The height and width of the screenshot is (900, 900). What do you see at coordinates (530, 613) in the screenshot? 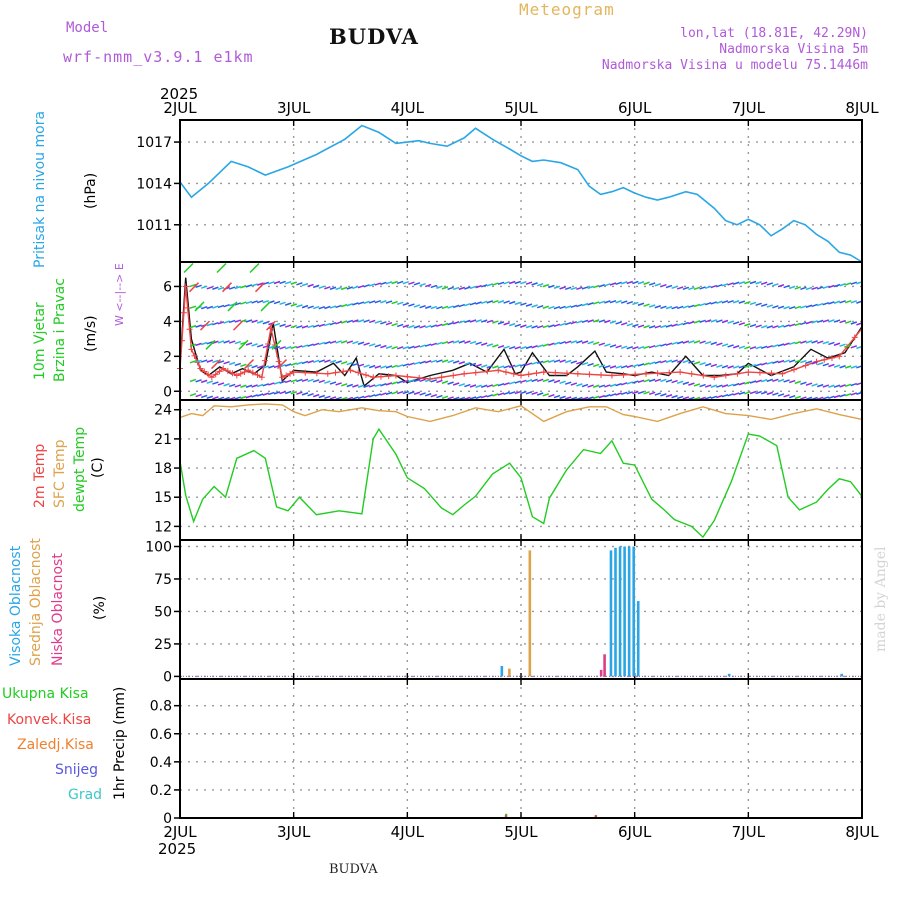
I see `bar-mid_cloud` at bounding box center [530, 613].